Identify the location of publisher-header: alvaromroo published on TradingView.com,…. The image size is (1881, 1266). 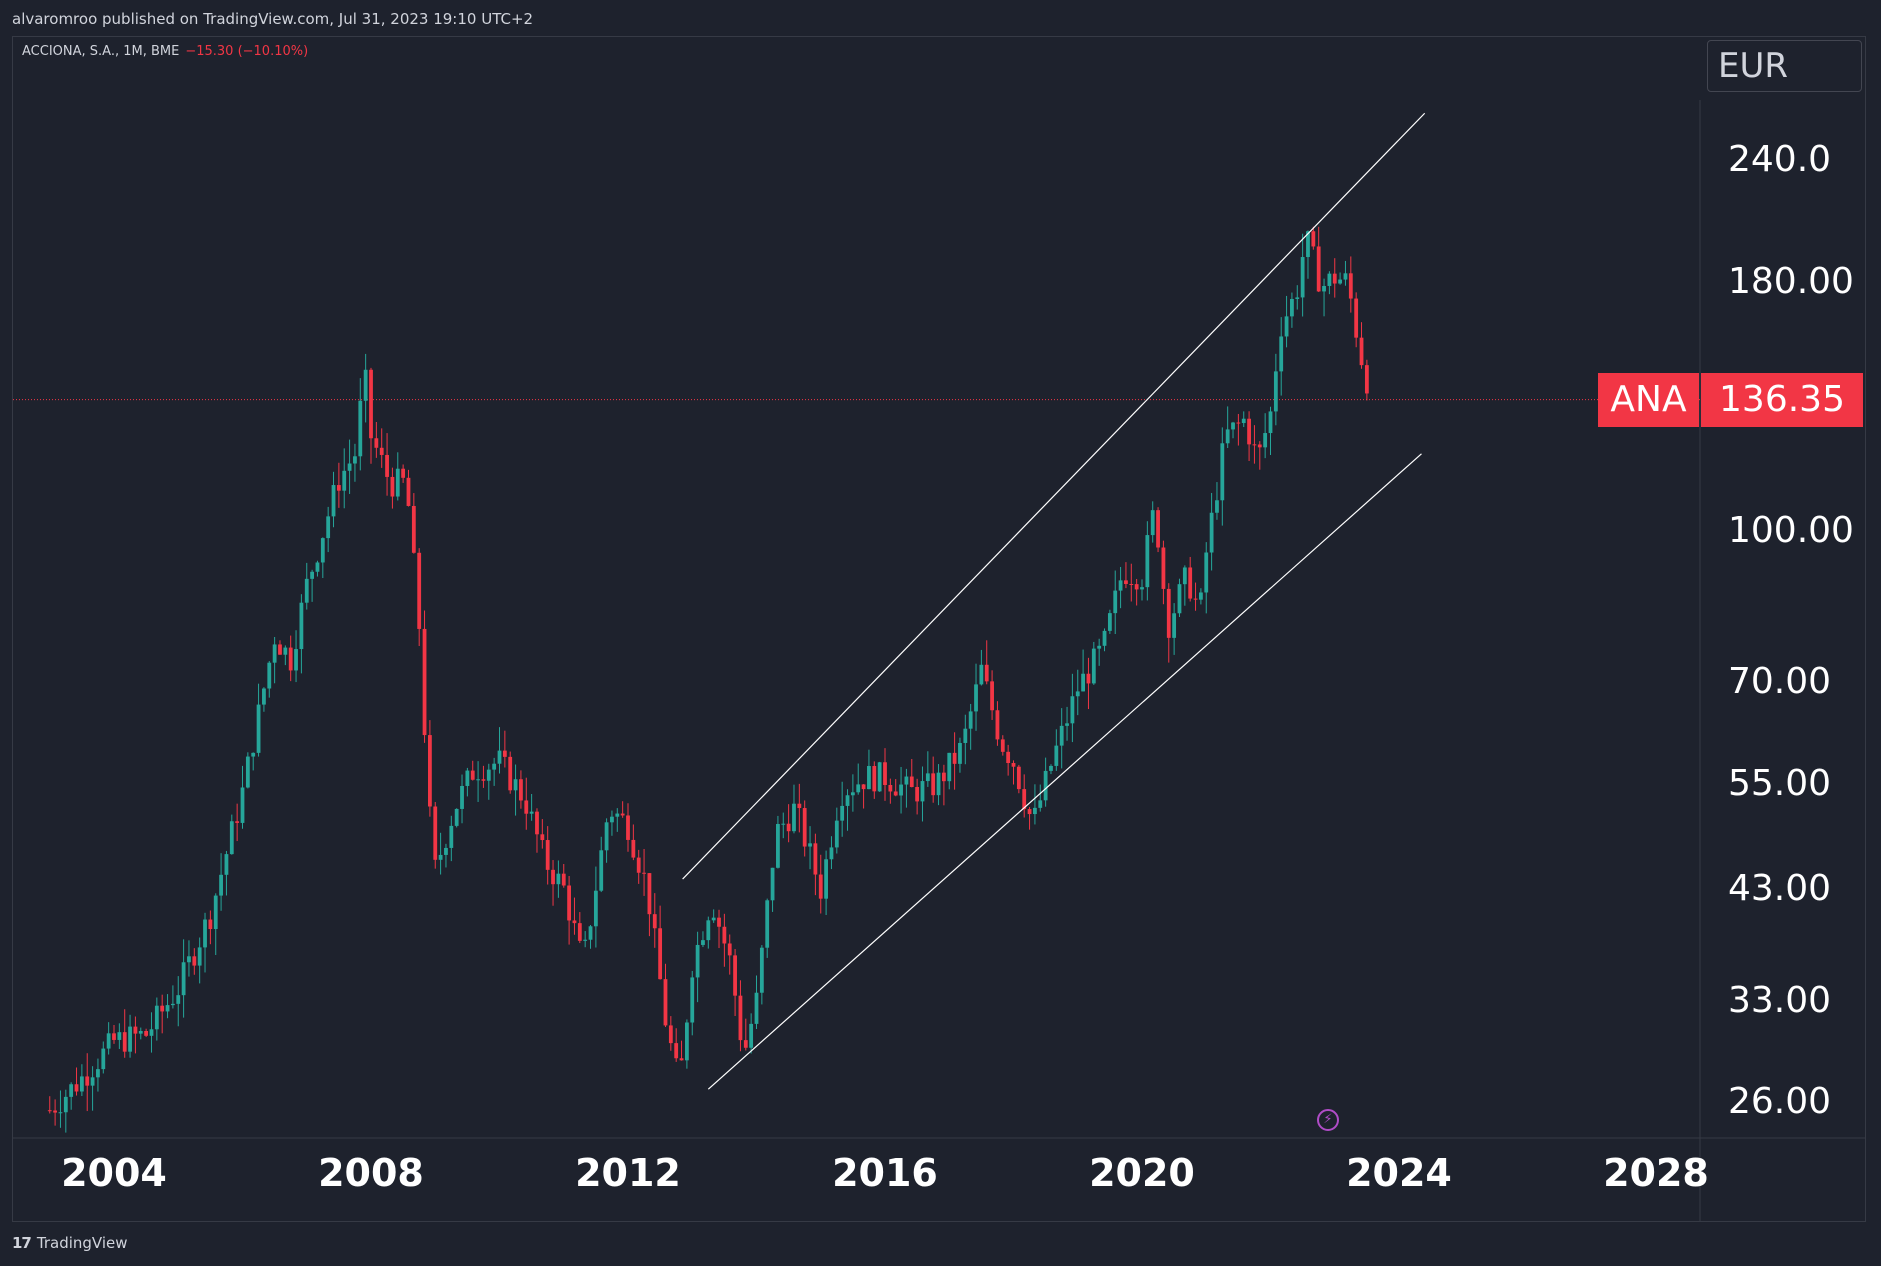
(940, 18).